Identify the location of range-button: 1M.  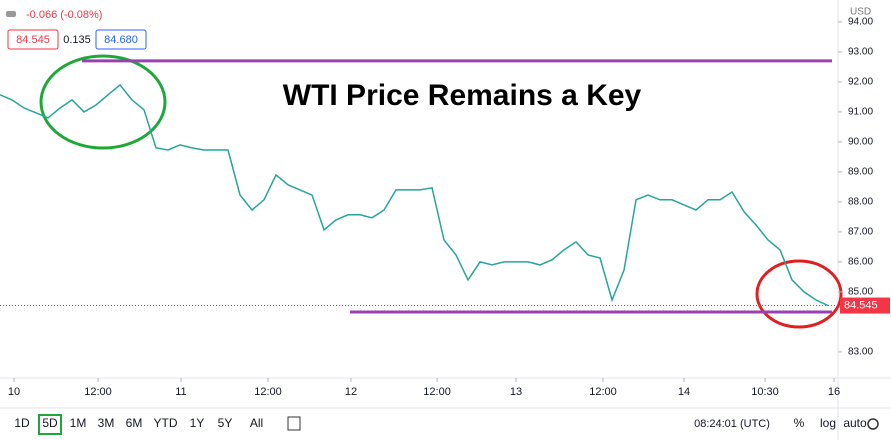
(78, 423).